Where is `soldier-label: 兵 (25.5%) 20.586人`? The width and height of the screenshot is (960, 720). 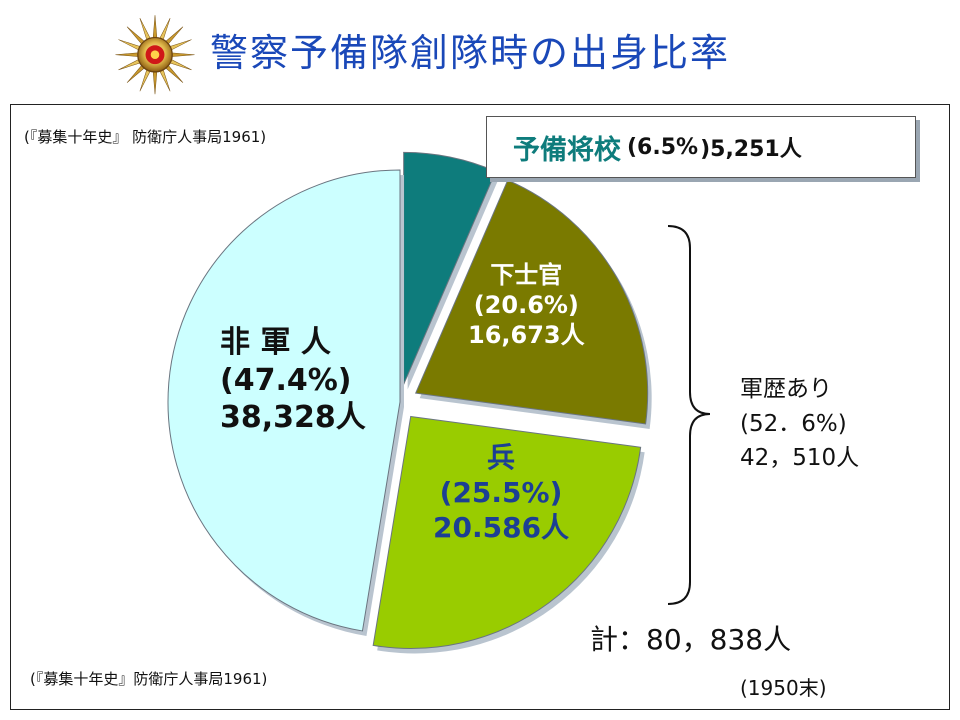 soldier-label: 兵 (25.5%) 20.586人 is located at coordinates (501, 492).